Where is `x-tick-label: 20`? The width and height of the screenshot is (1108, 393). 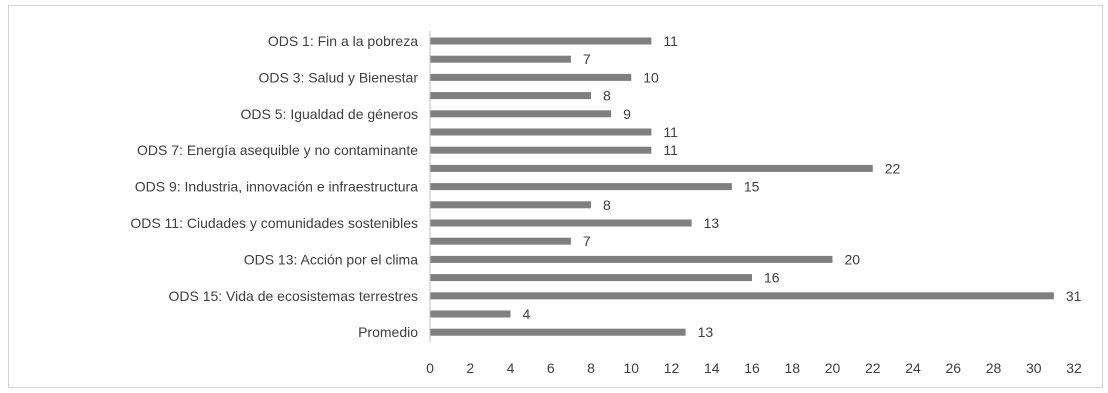
x-tick-label: 20 is located at coordinates (833, 368).